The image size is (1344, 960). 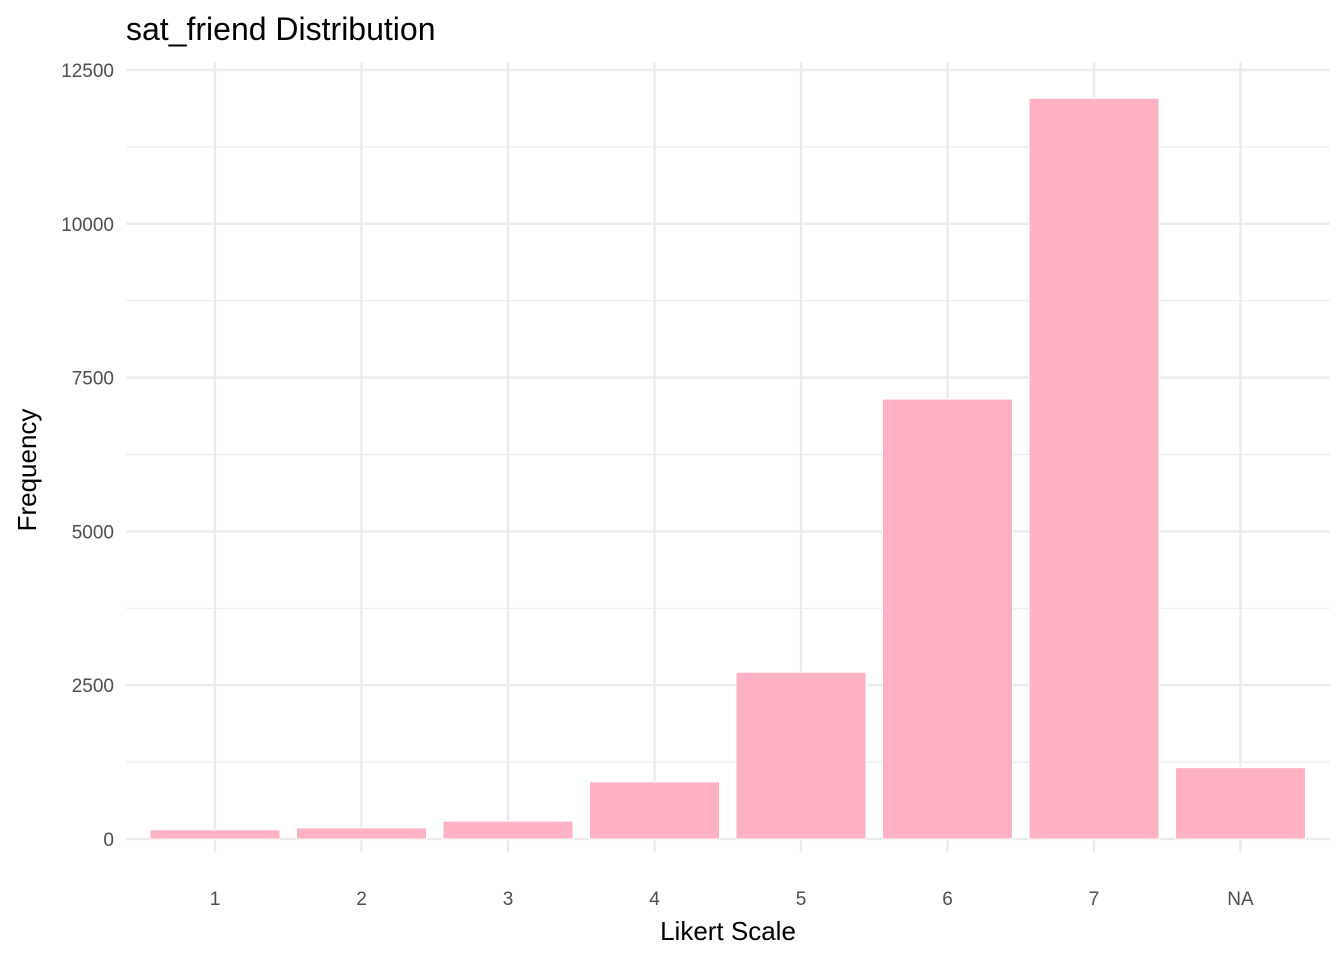 What do you see at coordinates (1240, 899) in the screenshot?
I see `x-tick-label: NA` at bounding box center [1240, 899].